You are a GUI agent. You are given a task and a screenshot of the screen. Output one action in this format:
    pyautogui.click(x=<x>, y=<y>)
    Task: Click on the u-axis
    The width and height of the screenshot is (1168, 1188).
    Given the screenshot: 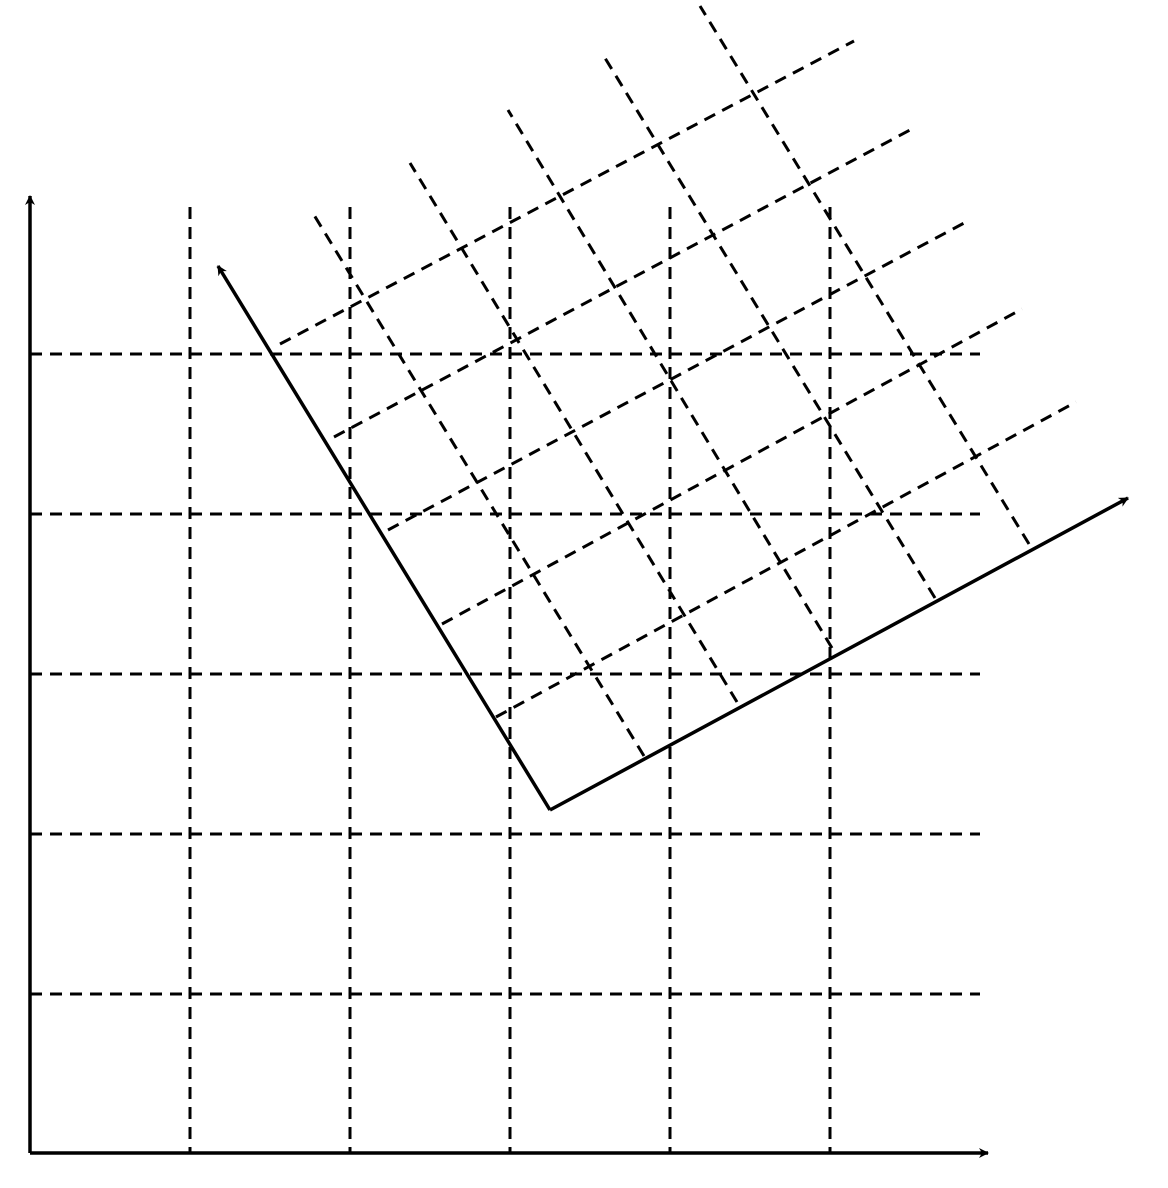 What is the action you would take?
    pyautogui.click(x=839, y=654)
    